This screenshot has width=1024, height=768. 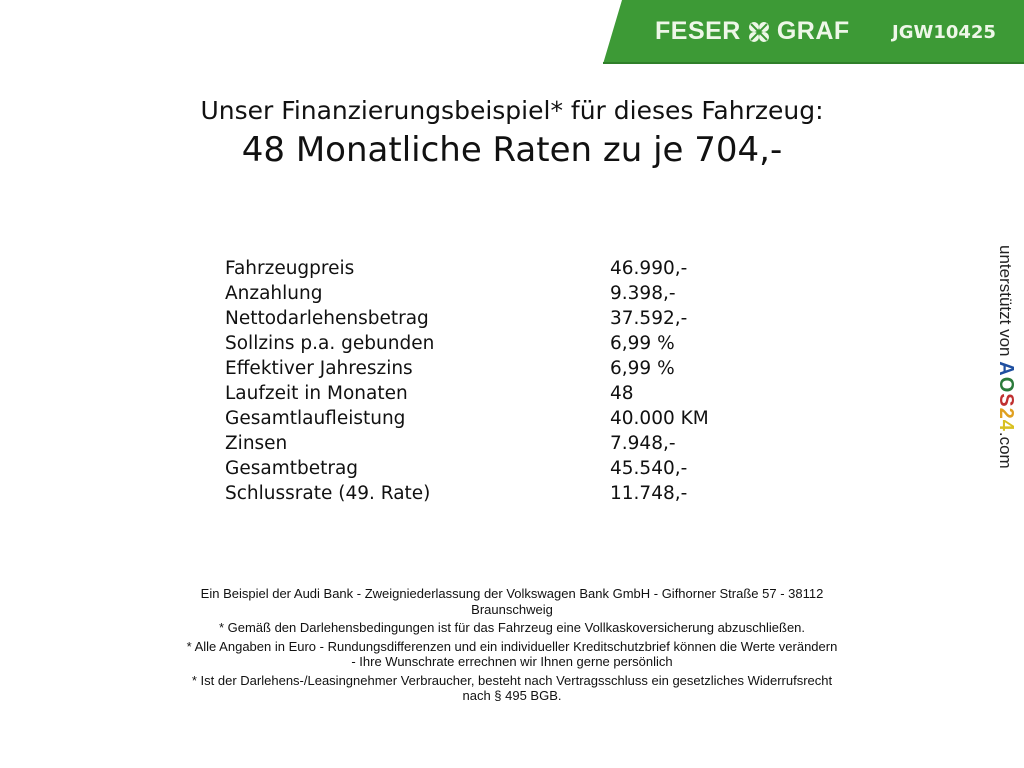 I want to click on row-label: Effektiver Jahreszins, so click(x=319, y=368).